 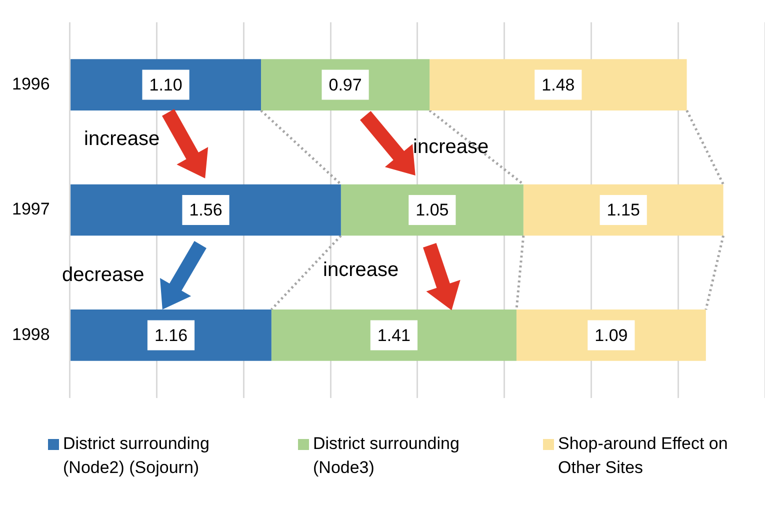 I want to click on y-tick-label: 1996, so click(x=31, y=84).